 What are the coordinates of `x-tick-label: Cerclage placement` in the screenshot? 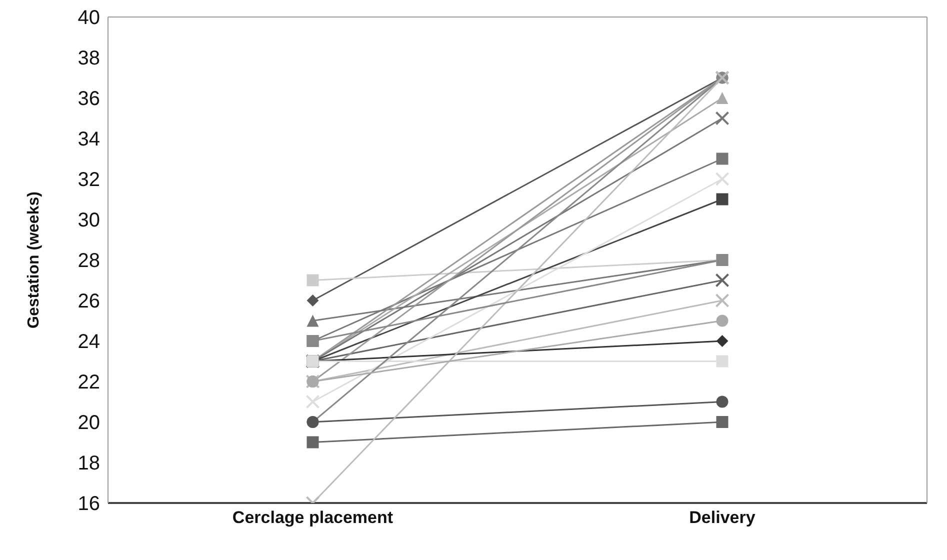 It's located at (313, 518).